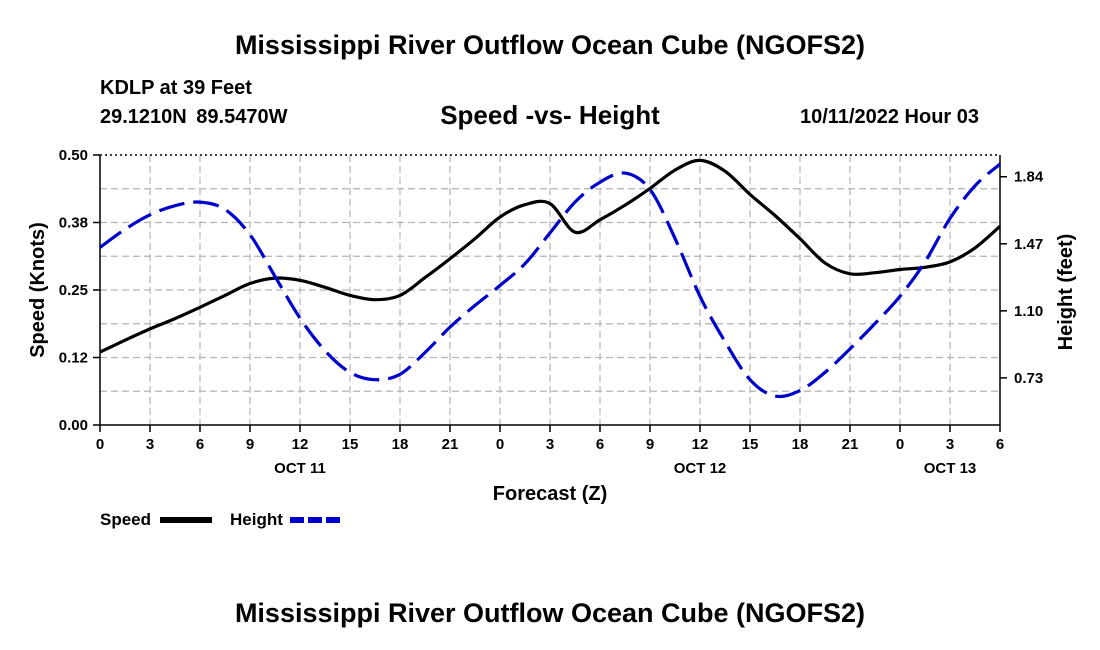 The width and height of the screenshot is (1100, 650). Describe the element at coordinates (1028, 244) in the screenshot. I see `y2-tick-label: 1.47` at that location.